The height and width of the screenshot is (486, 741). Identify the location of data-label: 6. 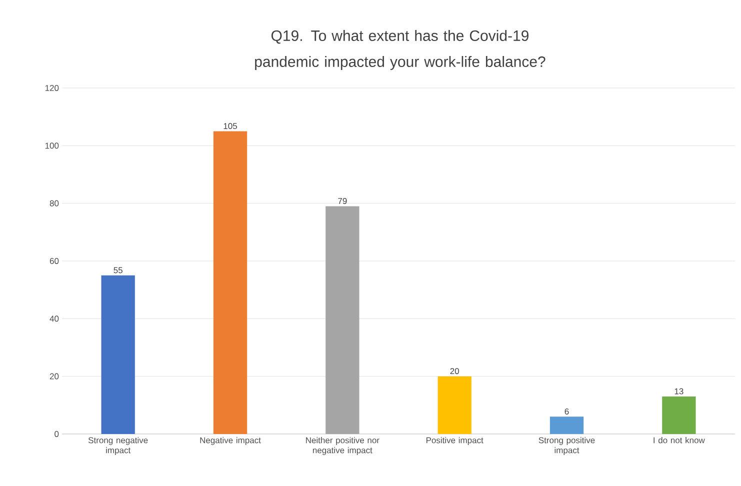
(566, 411).